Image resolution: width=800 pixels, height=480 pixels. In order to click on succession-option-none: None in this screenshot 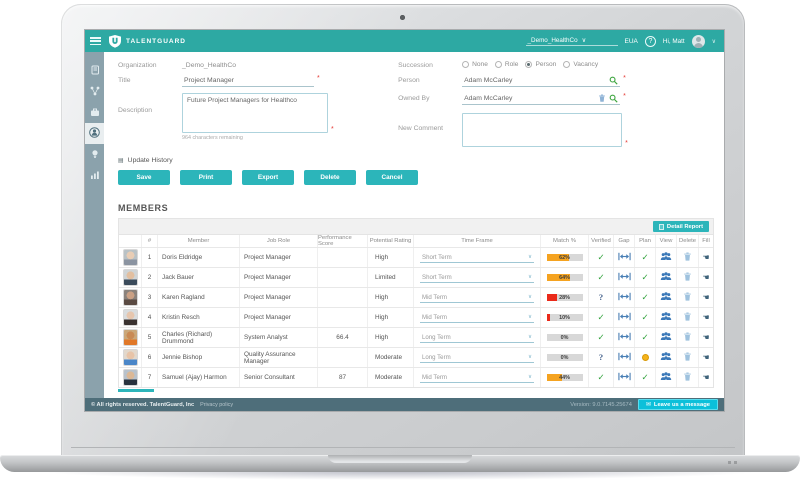, I will do `click(475, 64)`.